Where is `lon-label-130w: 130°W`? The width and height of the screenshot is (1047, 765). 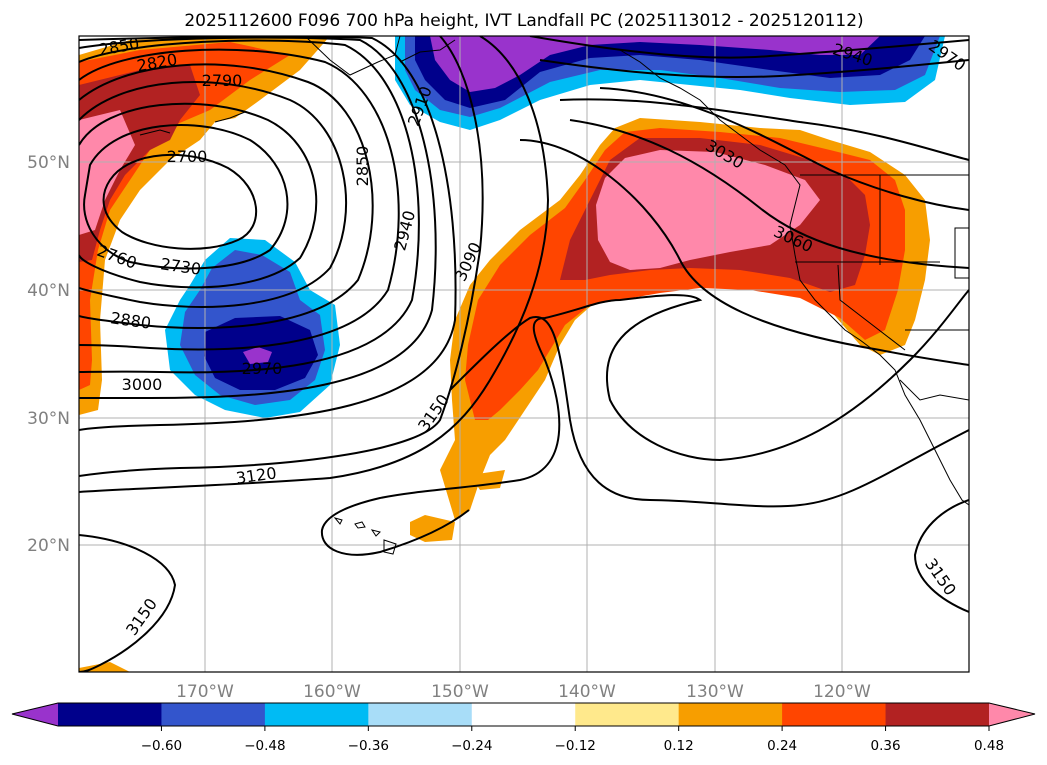 lon-label-130w: 130°W is located at coordinates (715, 692).